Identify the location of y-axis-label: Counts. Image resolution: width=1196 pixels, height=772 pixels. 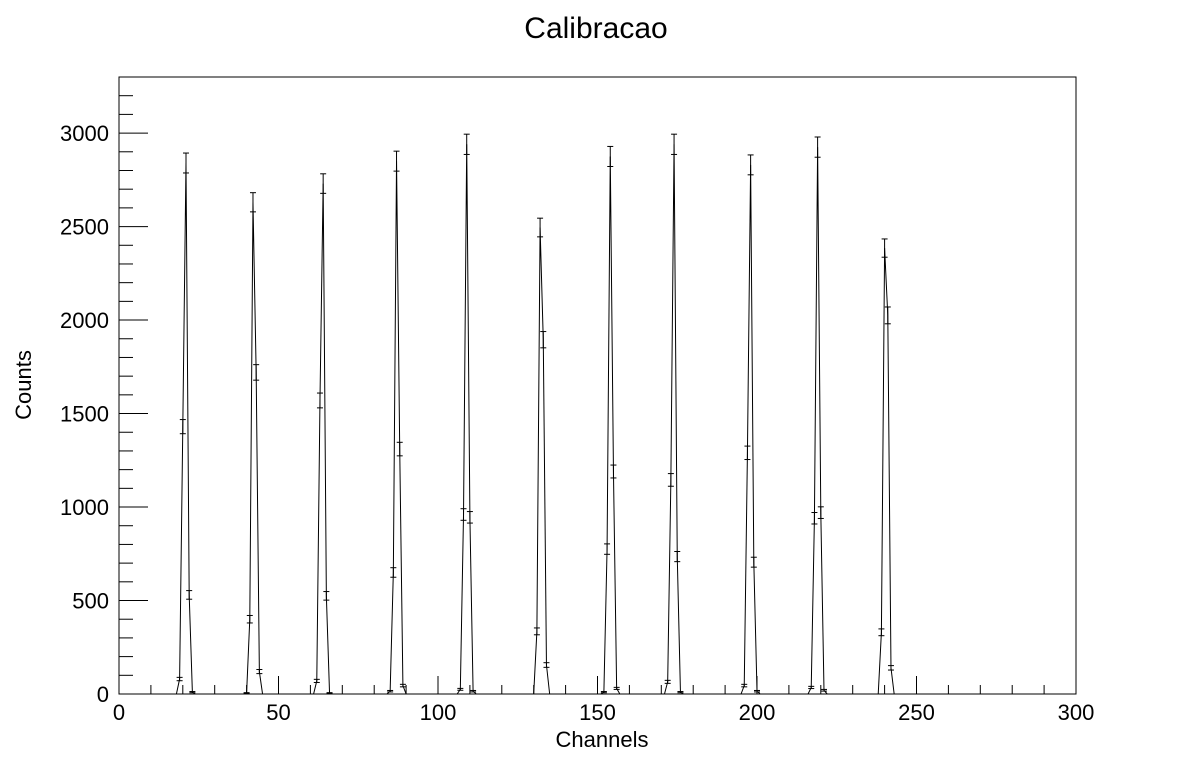
(23, 385).